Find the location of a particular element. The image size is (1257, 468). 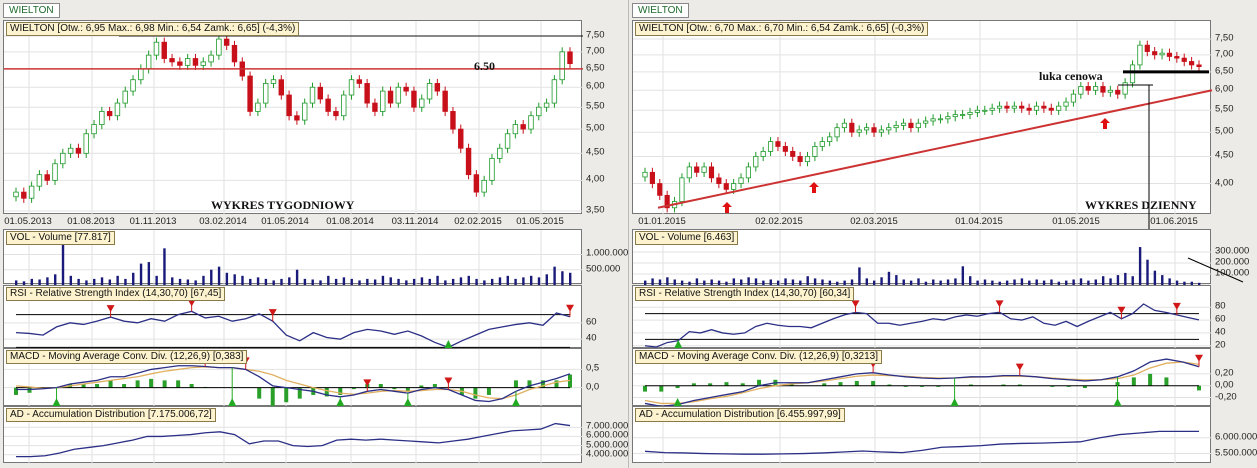

ad-tick-label: 6.000.000 is located at coordinates (607, 435).